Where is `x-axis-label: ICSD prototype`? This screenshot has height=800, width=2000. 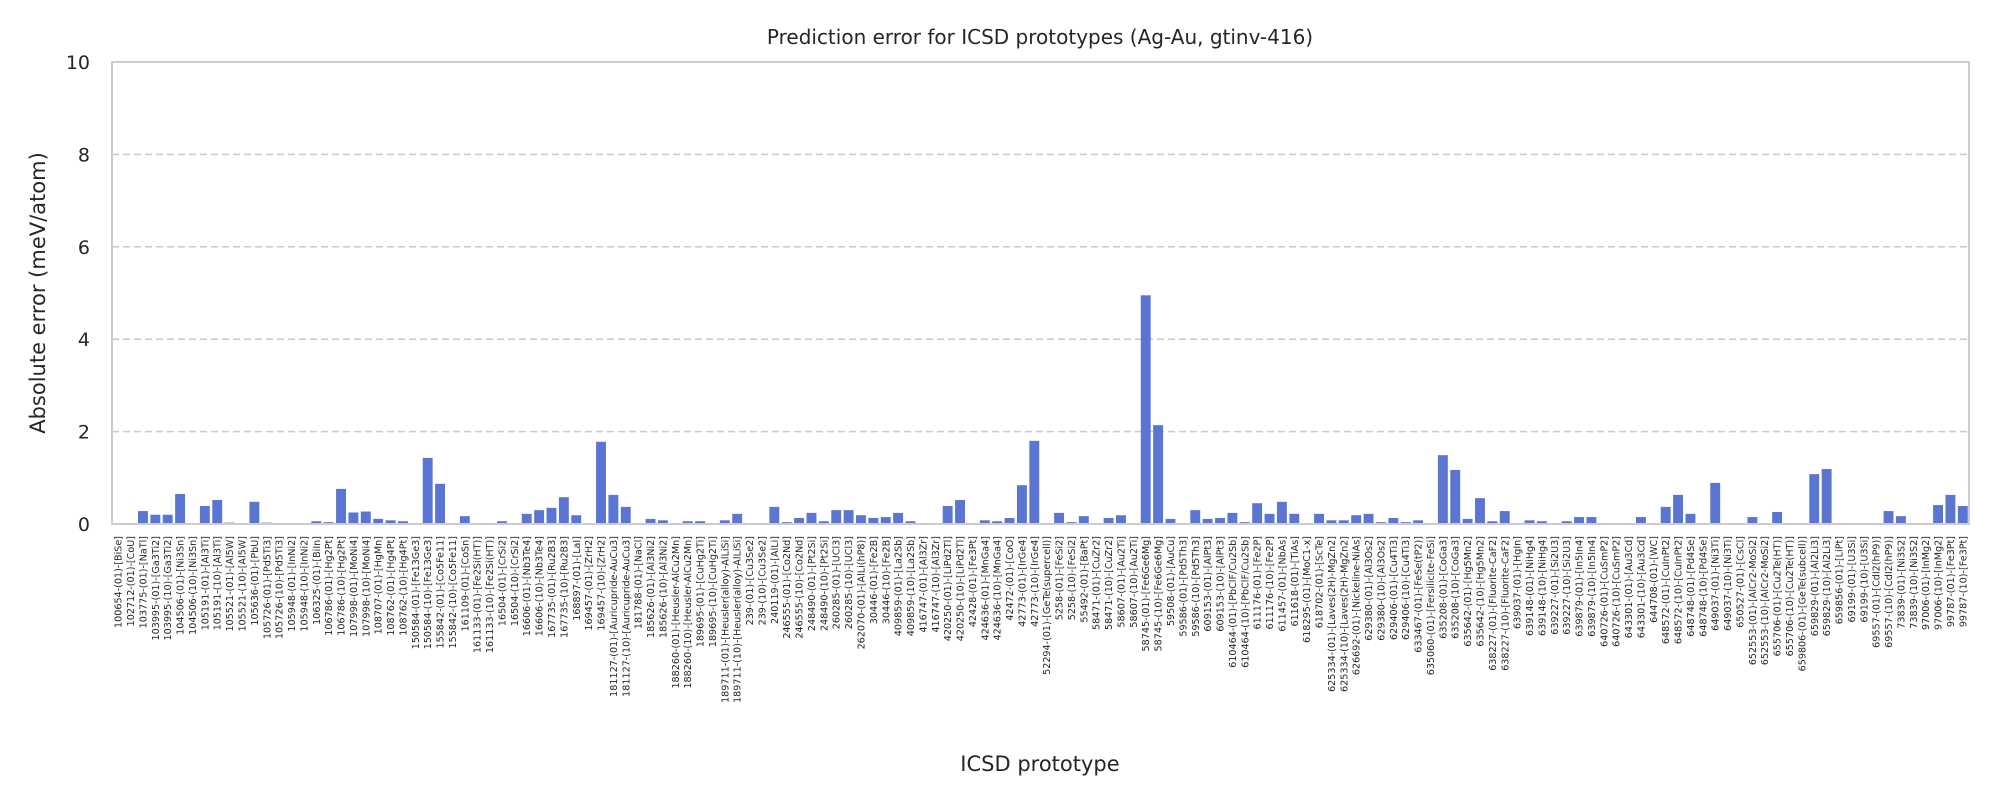
x-axis-label: ICSD prototype is located at coordinates (1039, 764).